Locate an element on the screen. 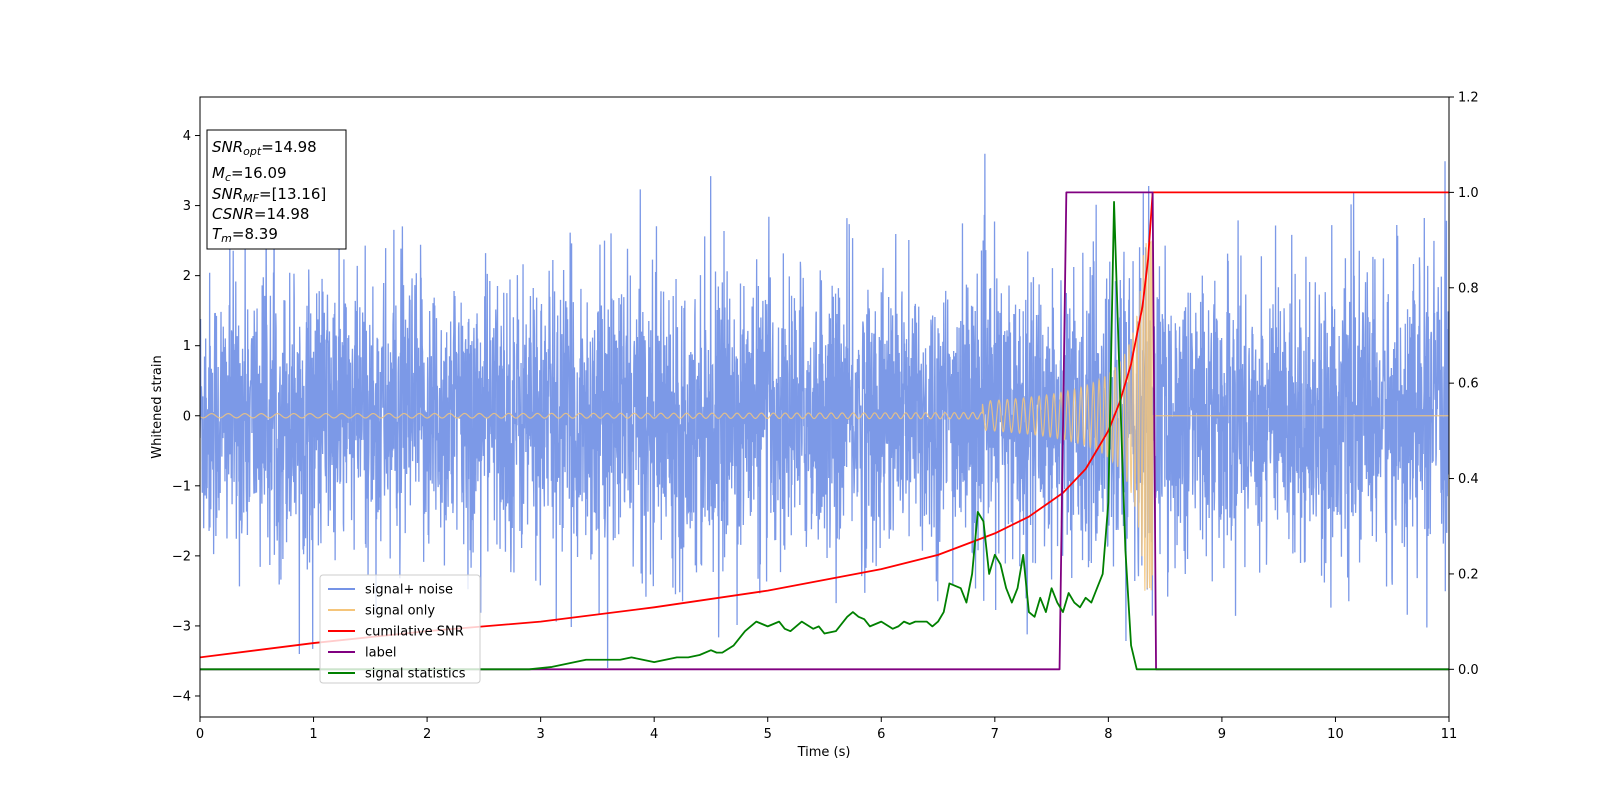 The width and height of the screenshot is (1600, 800). legend-label: signal only is located at coordinates (400, 611).